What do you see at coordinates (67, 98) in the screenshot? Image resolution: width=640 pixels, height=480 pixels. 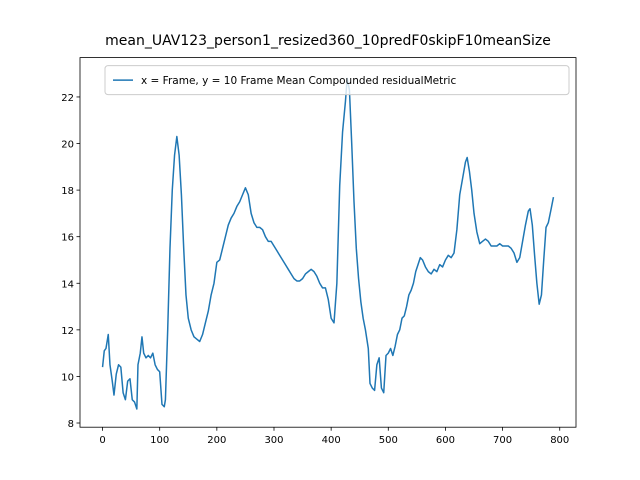 I see `y-tick-label: 22` at bounding box center [67, 98].